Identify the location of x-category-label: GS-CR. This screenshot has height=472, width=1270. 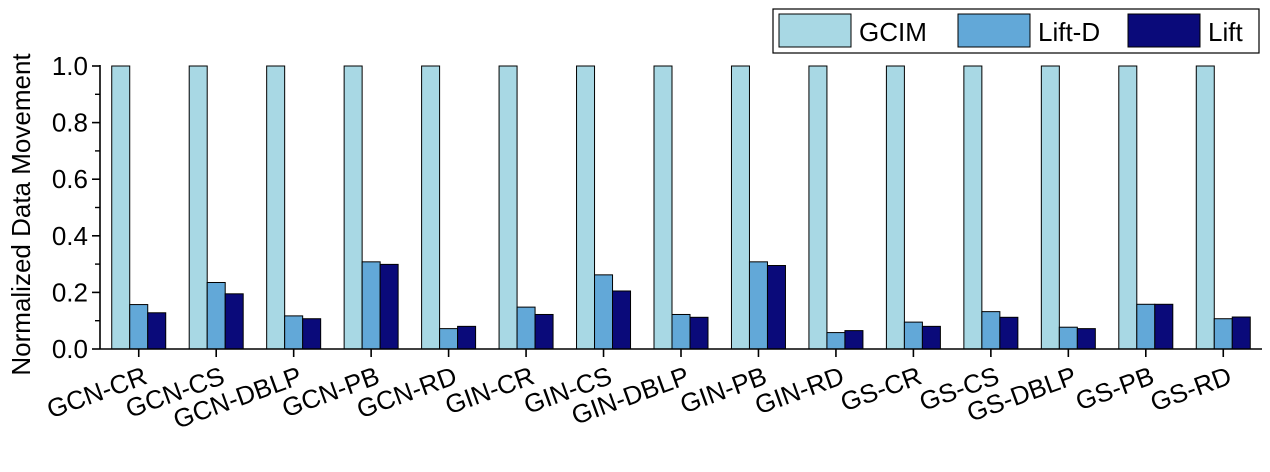
(880, 388).